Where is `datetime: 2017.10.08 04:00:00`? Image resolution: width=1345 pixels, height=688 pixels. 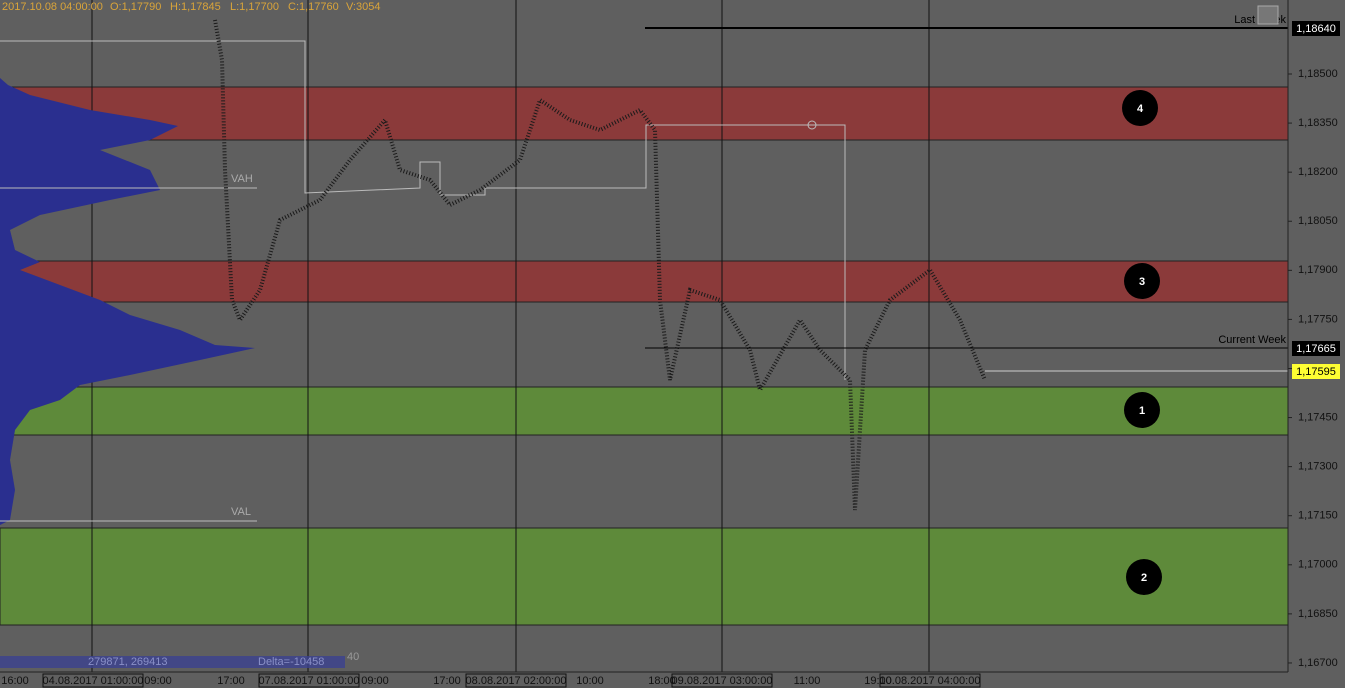
datetime: 2017.10.08 04:00:00 is located at coordinates (52, 7).